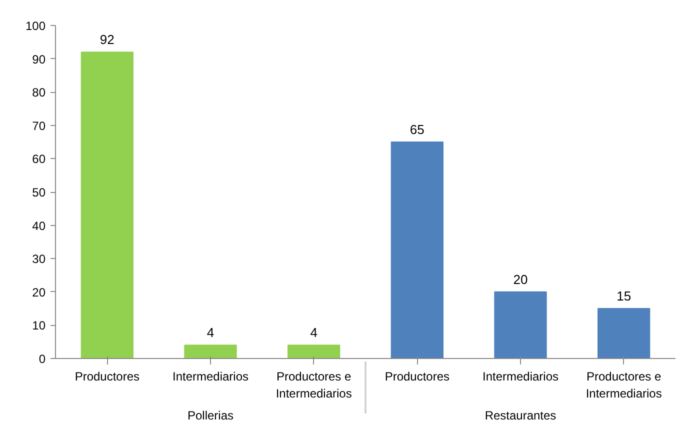  I want to click on y-tick-label: 70, so click(39, 125).